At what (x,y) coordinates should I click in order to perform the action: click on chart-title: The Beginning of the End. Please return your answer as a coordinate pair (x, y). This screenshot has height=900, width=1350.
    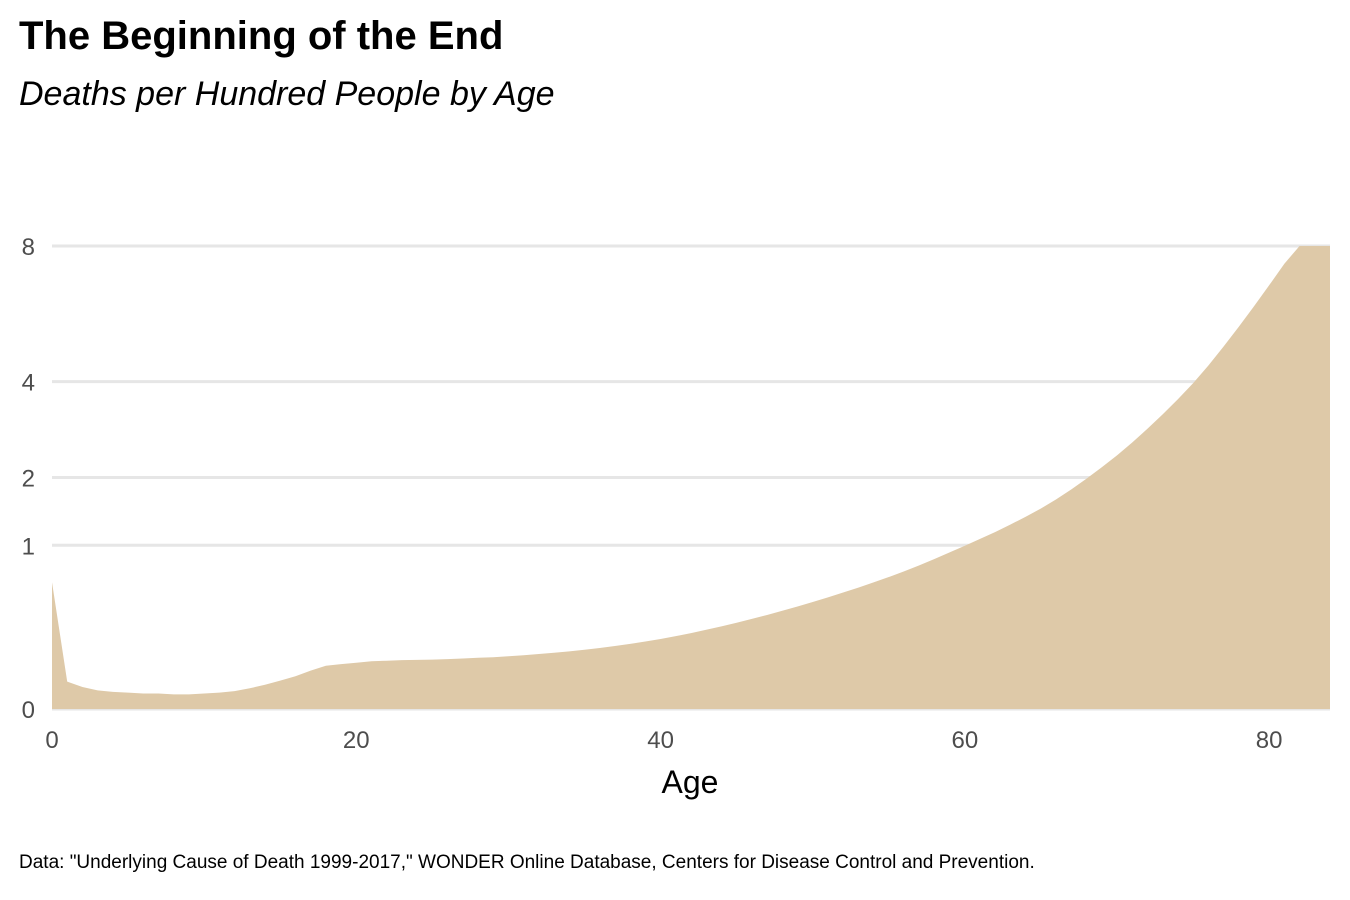
    Looking at the image, I should click on (261, 36).